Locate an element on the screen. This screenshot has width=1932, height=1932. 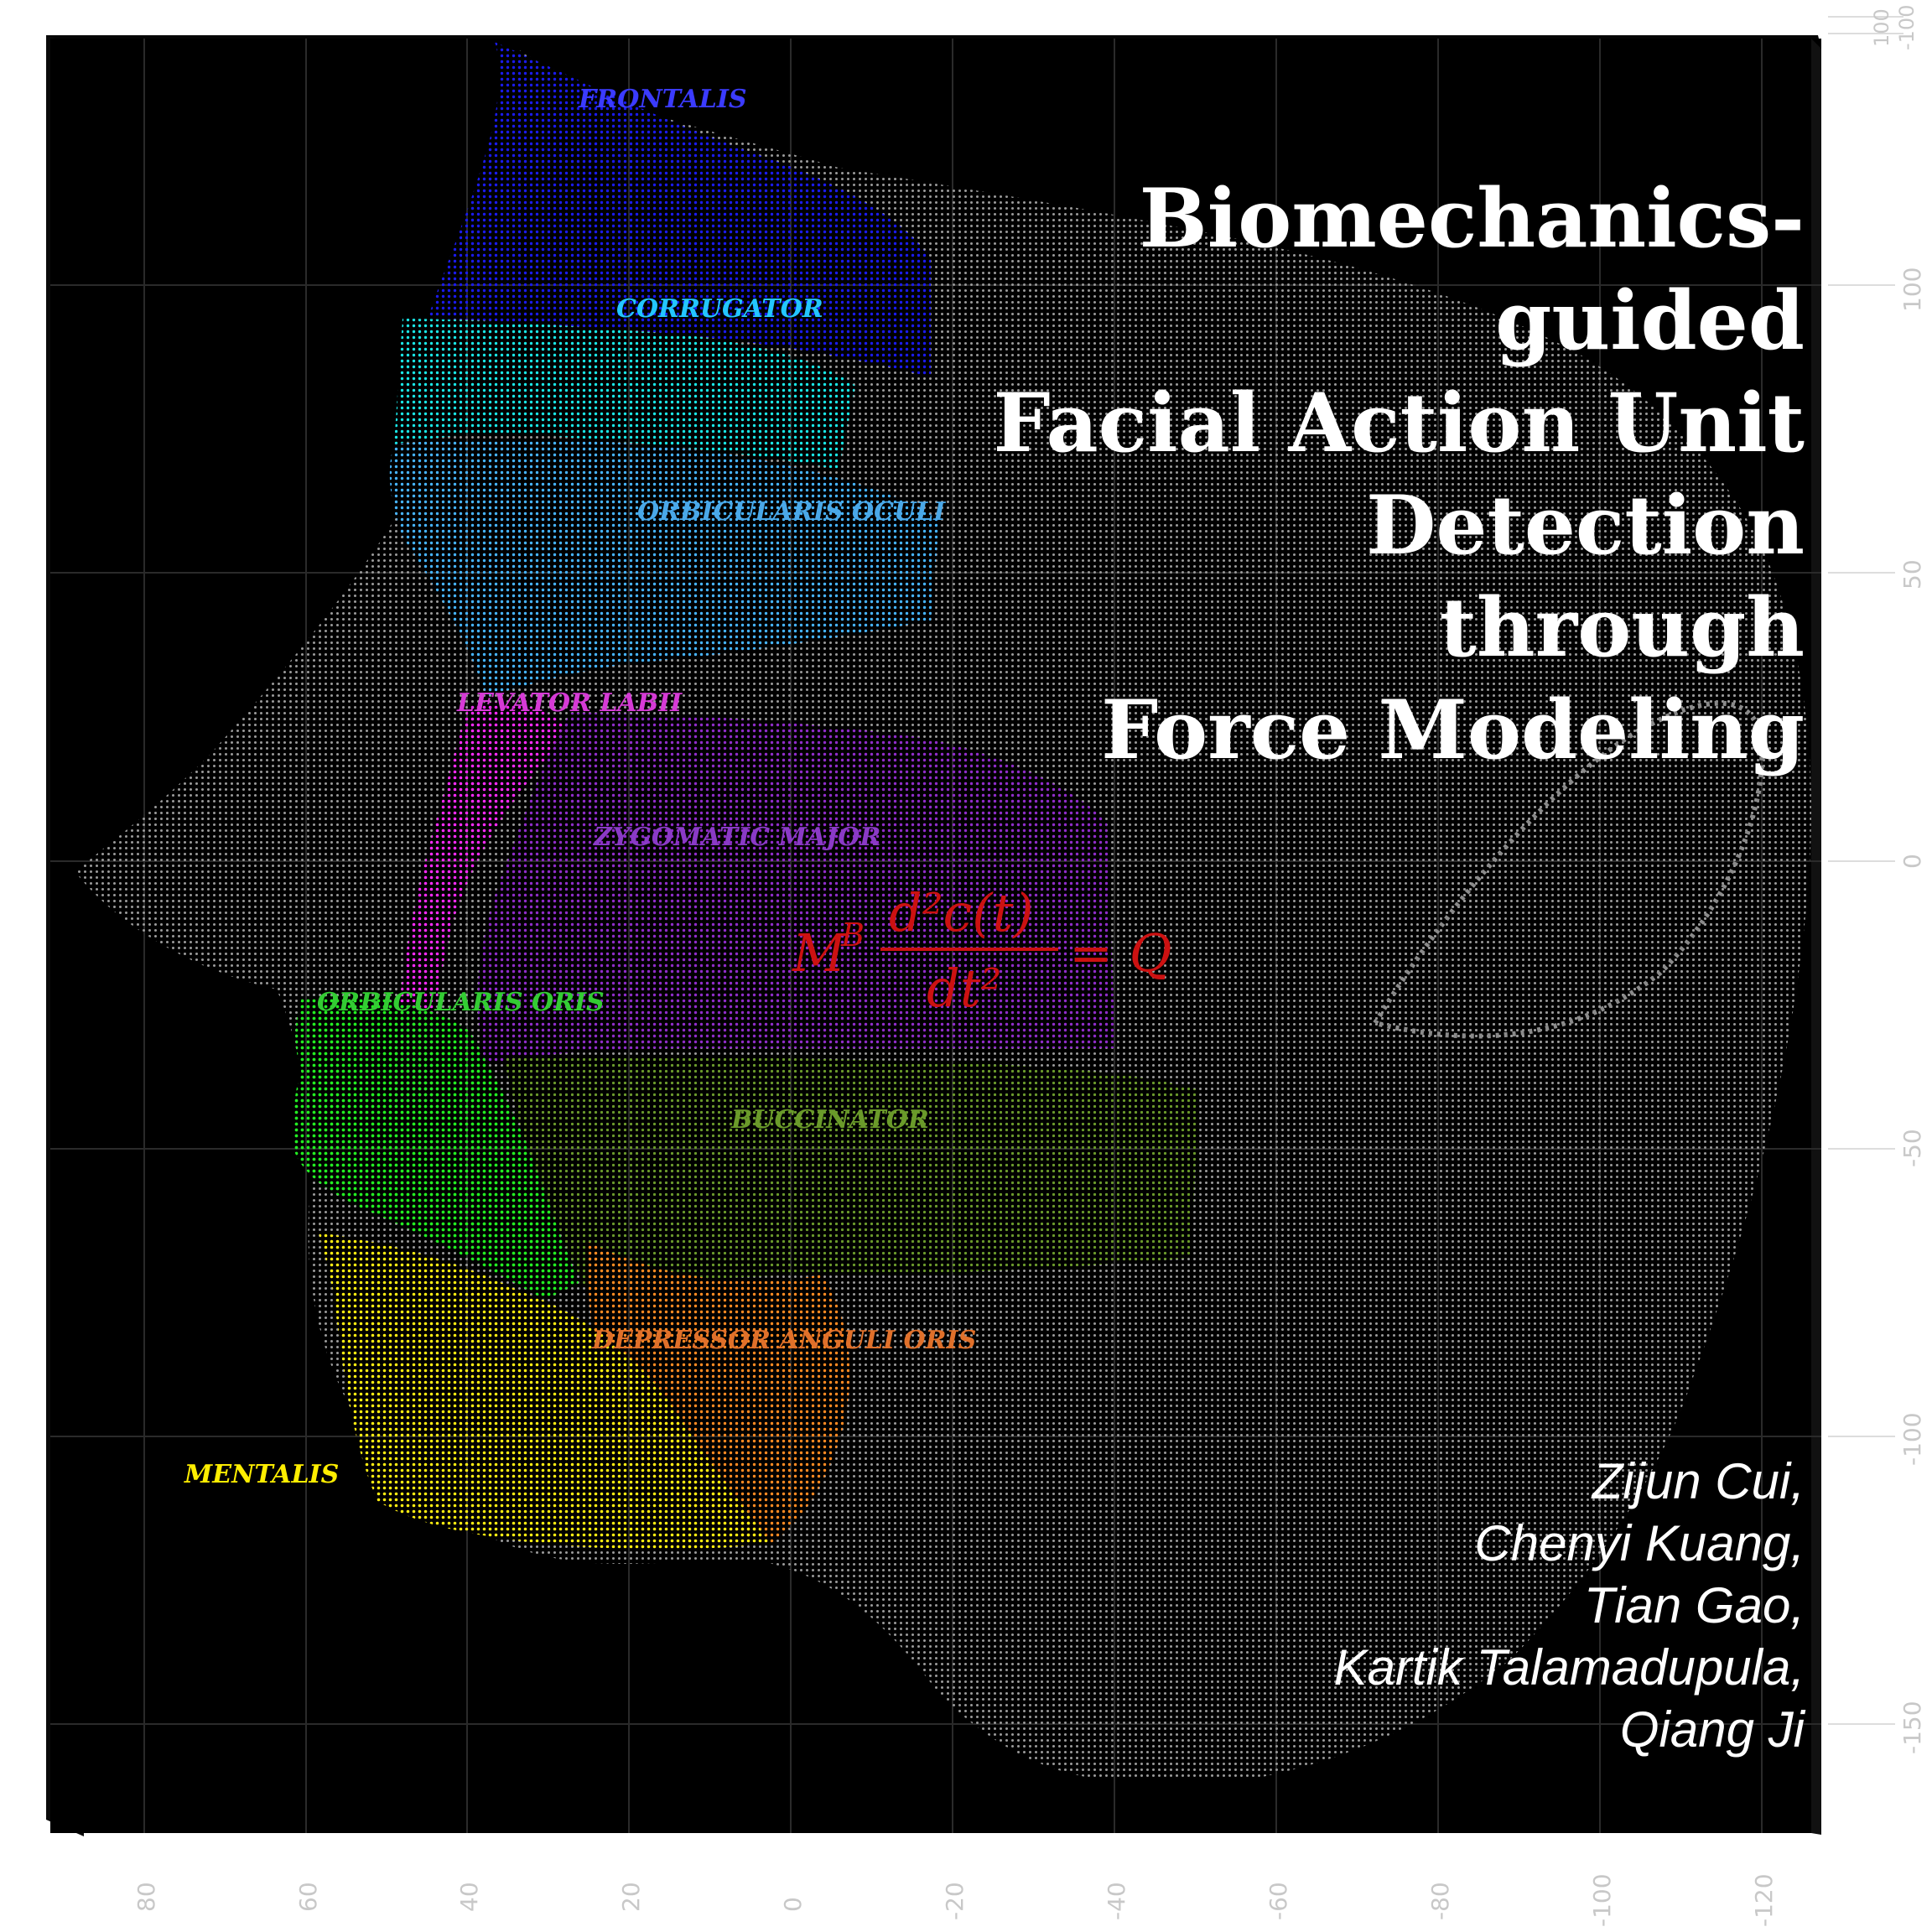
axis-bottom-tick: -80 is located at coordinates (1440, 1901).